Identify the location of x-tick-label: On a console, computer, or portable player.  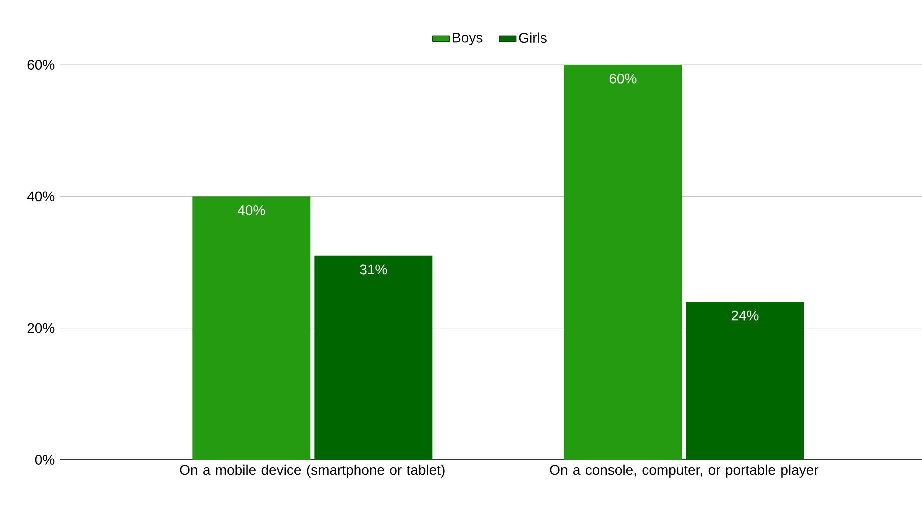
(684, 471).